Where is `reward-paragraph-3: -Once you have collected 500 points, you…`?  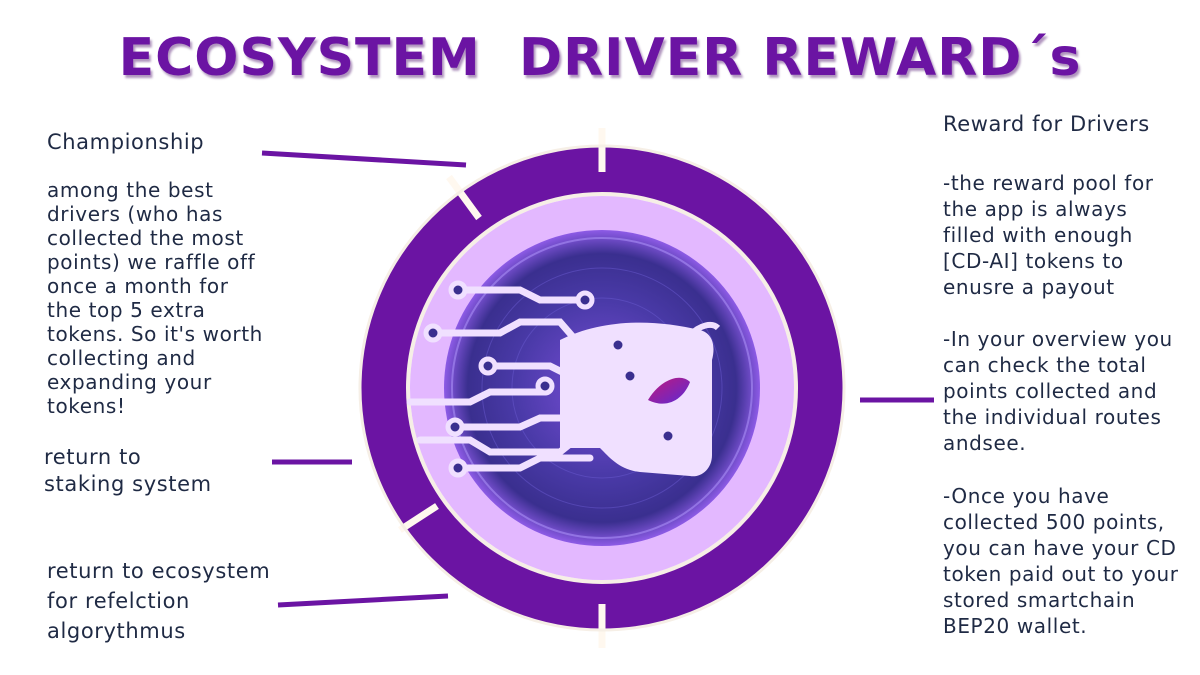
reward-paragraph-3: -Once you have collected 500 points, you… is located at coordinates (1061, 561).